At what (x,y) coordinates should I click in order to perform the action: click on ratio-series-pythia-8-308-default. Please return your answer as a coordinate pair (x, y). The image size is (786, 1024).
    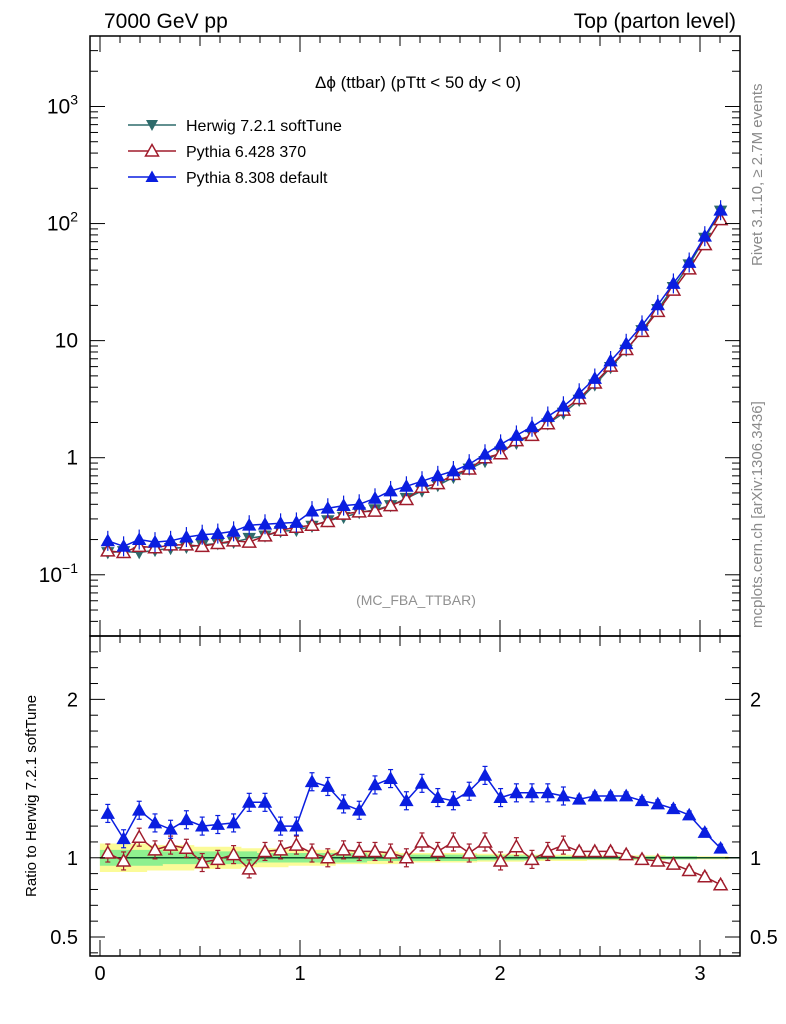
    Looking at the image, I should click on (414, 809).